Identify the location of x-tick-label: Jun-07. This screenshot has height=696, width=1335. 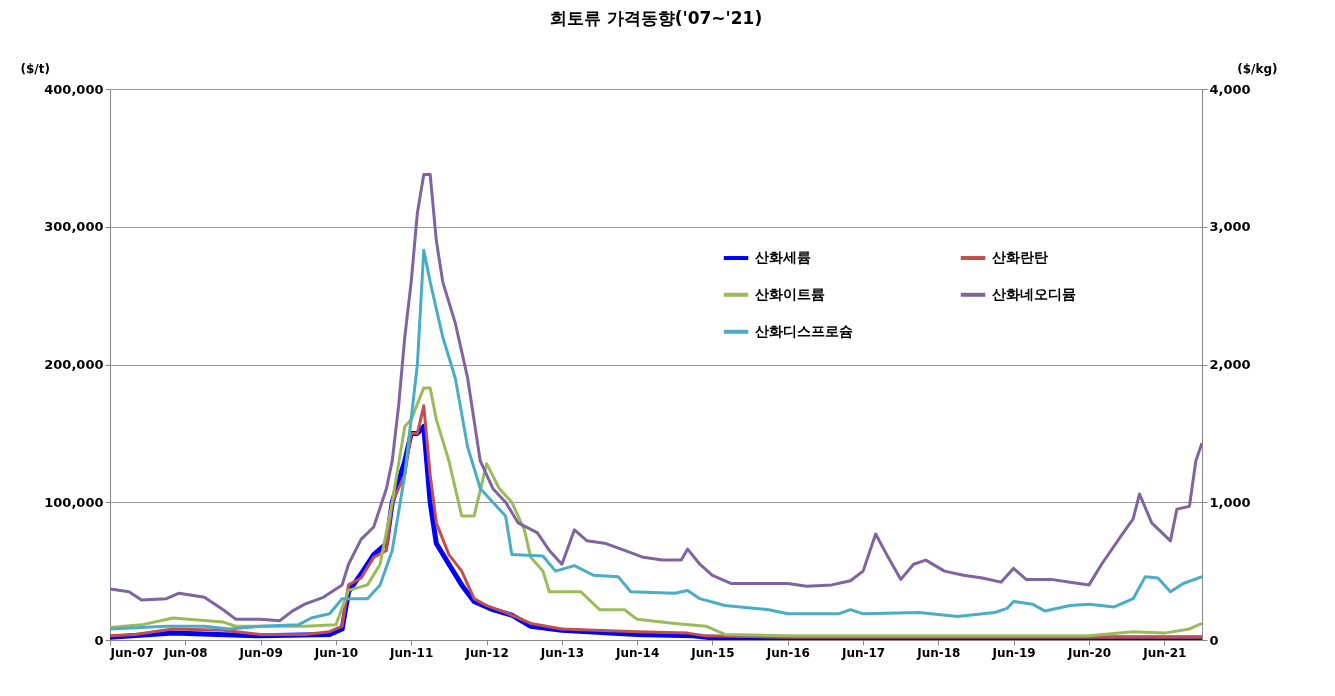
(131, 652).